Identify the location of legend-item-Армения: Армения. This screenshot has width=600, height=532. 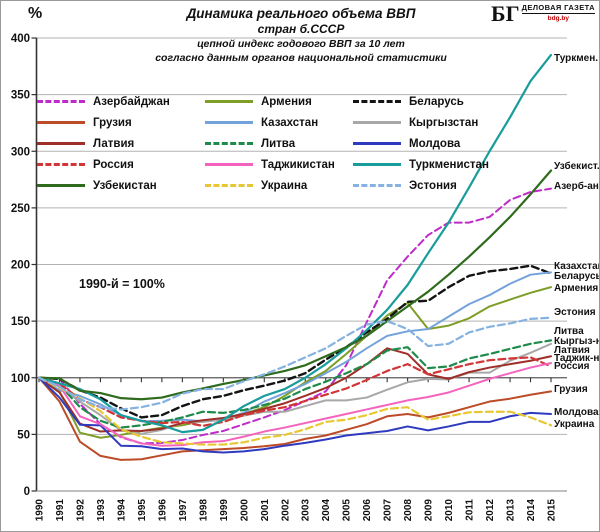
(279, 101).